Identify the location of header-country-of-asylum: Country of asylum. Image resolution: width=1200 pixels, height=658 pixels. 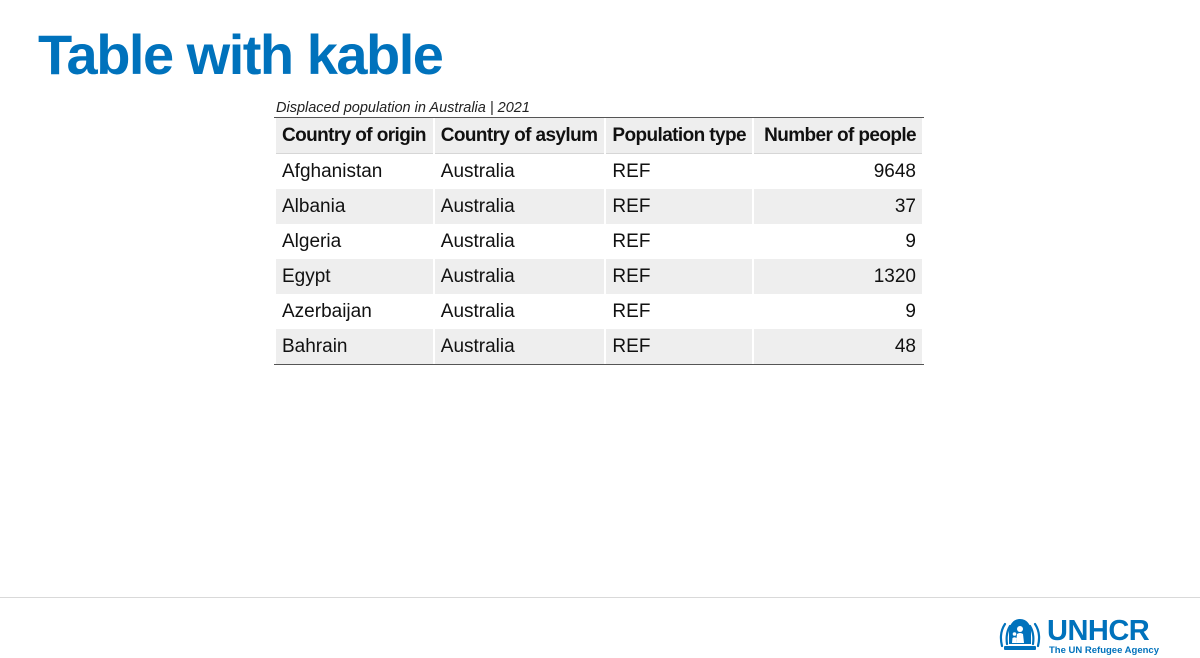
(519, 136).